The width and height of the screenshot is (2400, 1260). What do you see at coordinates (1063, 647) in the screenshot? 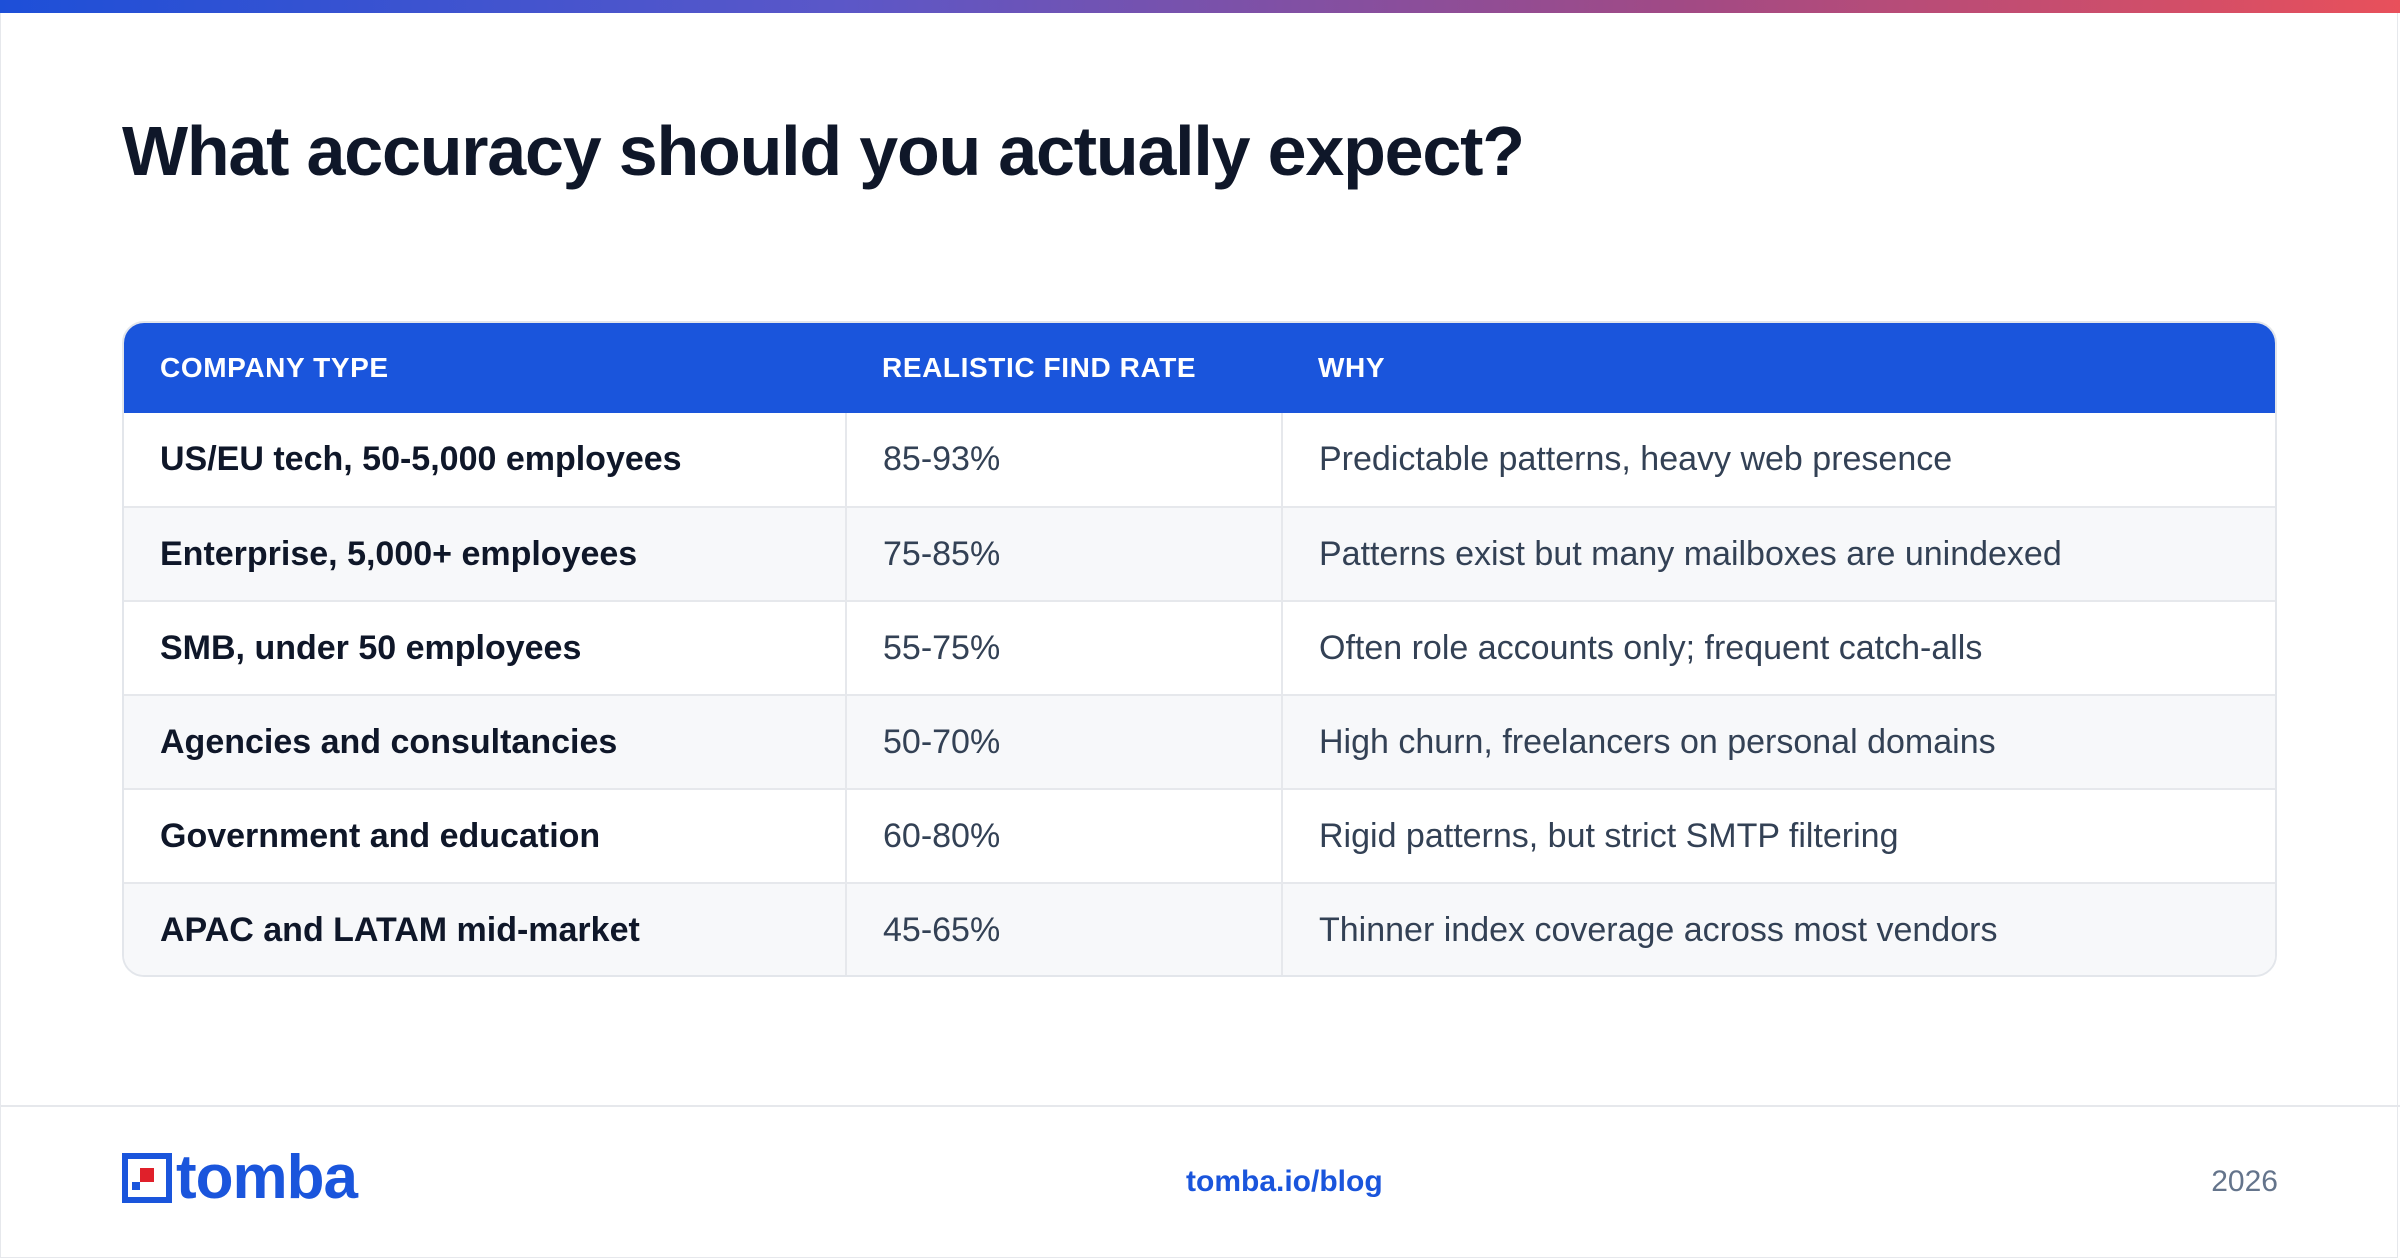
I see `find-rate-cell: 55-75%` at bounding box center [1063, 647].